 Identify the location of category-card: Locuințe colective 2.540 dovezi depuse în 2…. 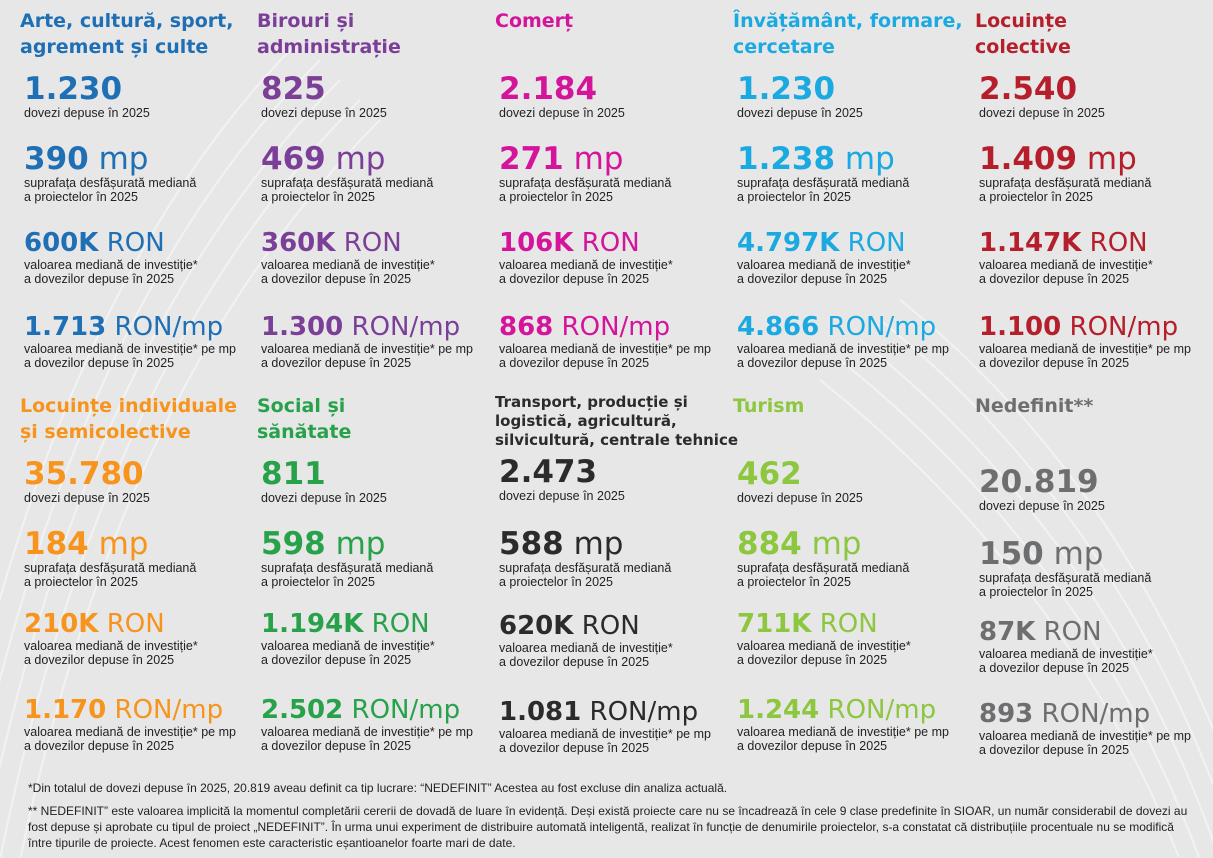
(1089, 198).